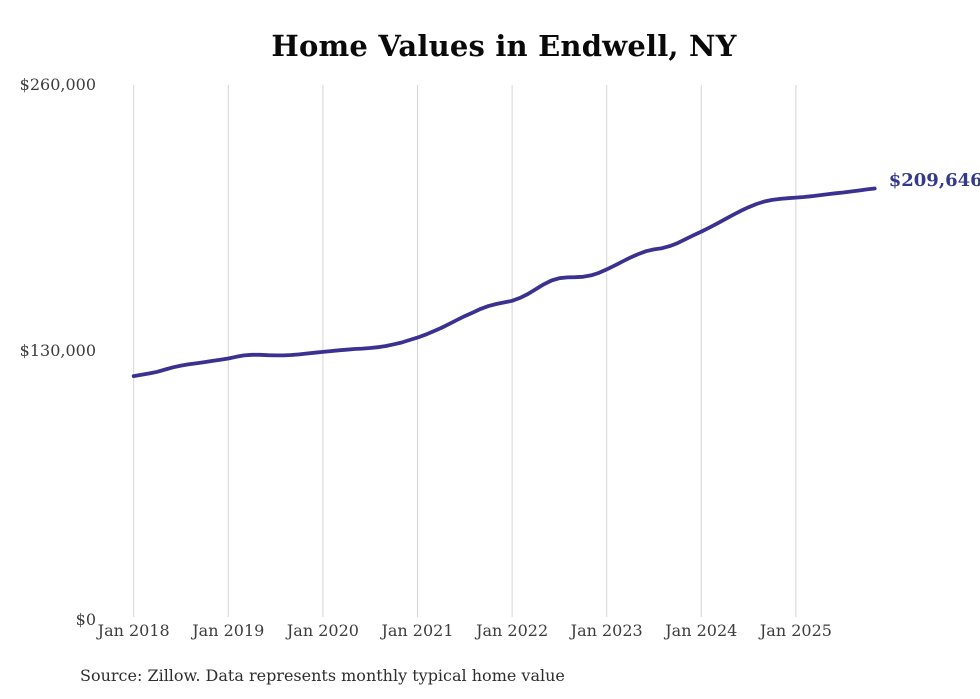 This screenshot has width=980, height=699. What do you see at coordinates (322, 630) in the screenshot?
I see `x-axis-label-jan-2020: Jan 2020` at bounding box center [322, 630].